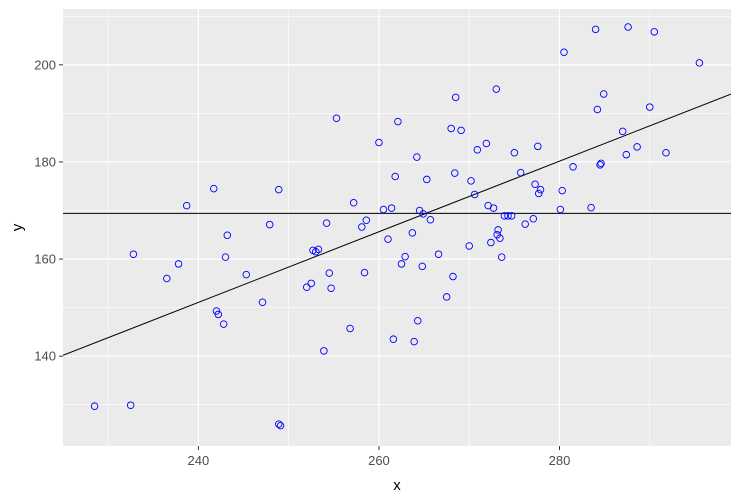 This screenshot has width=740, height=501. What do you see at coordinates (199, 460) in the screenshot?
I see `x-tick-label: 240` at bounding box center [199, 460].